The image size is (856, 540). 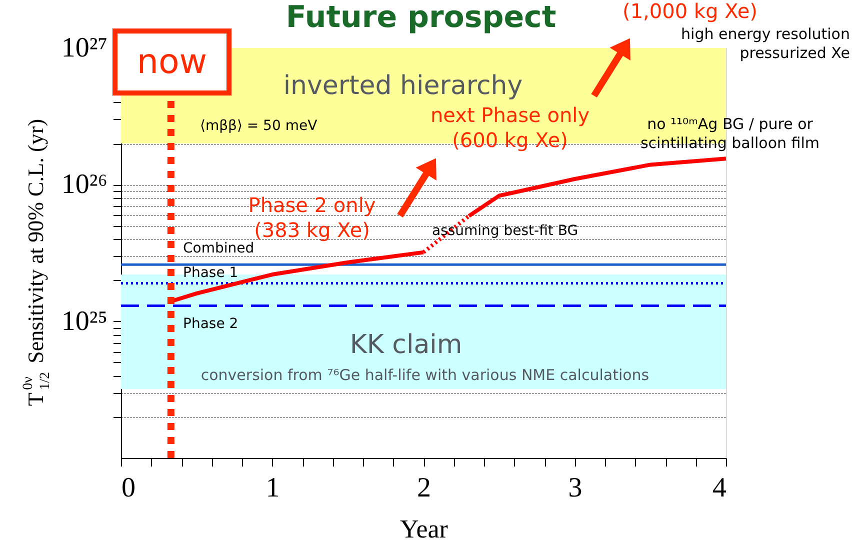 What do you see at coordinates (273, 488) in the screenshot?
I see `x-tick-label: 1` at bounding box center [273, 488].